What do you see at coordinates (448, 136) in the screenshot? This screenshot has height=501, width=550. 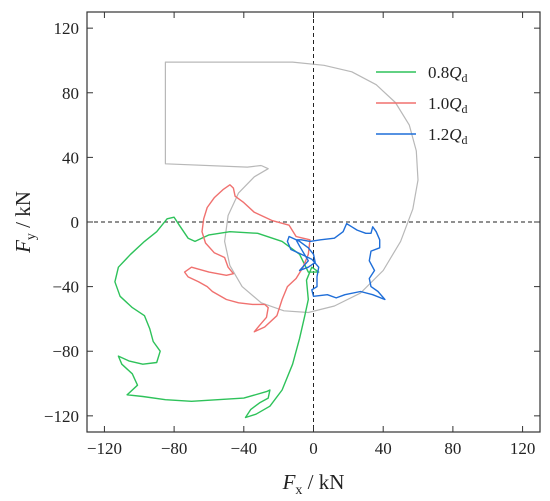 I see `legend-label-2: 1.2Qd` at bounding box center [448, 136].